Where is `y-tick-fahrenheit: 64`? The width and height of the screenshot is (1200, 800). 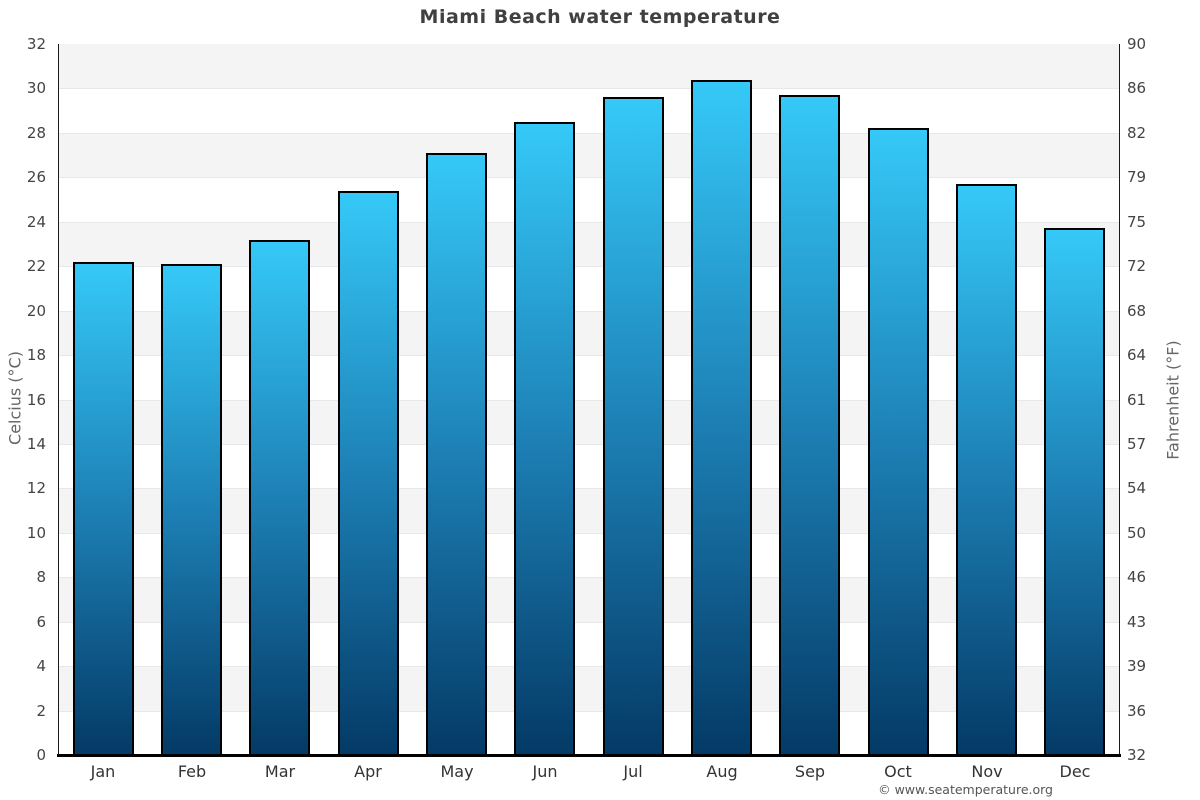
y-tick-fahrenheit: 64 is located at coordinates (1137, 355).